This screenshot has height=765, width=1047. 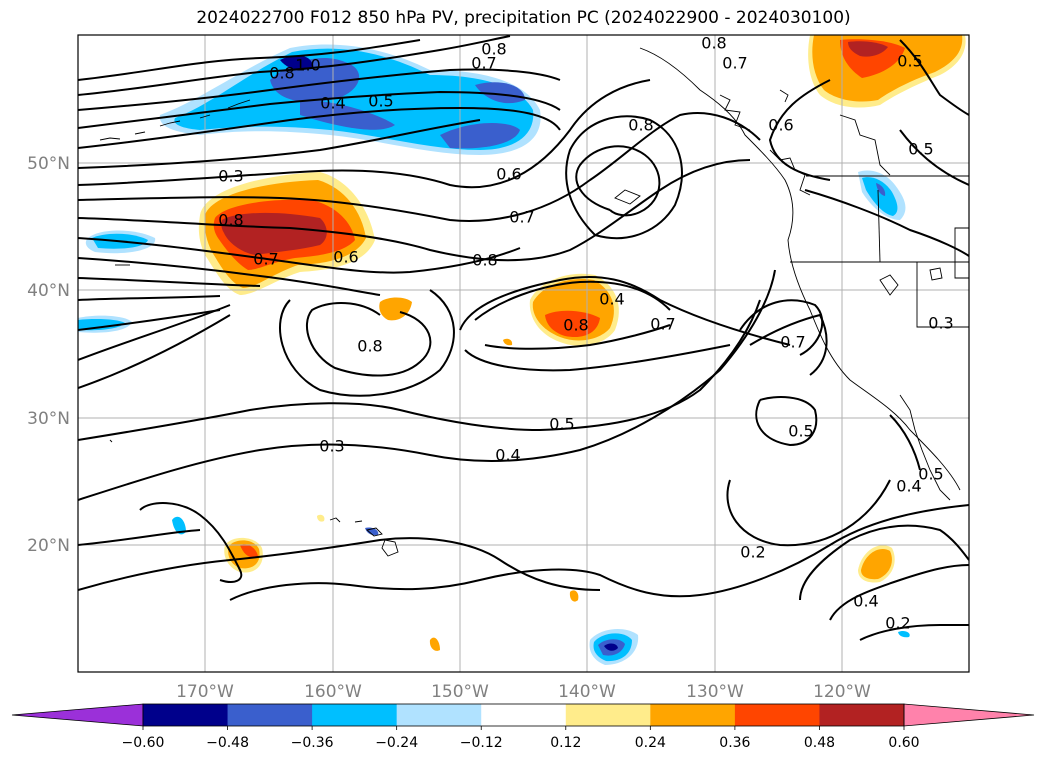 I want to click on lat-tick-label: 30°N, so click(x=48, y=419).